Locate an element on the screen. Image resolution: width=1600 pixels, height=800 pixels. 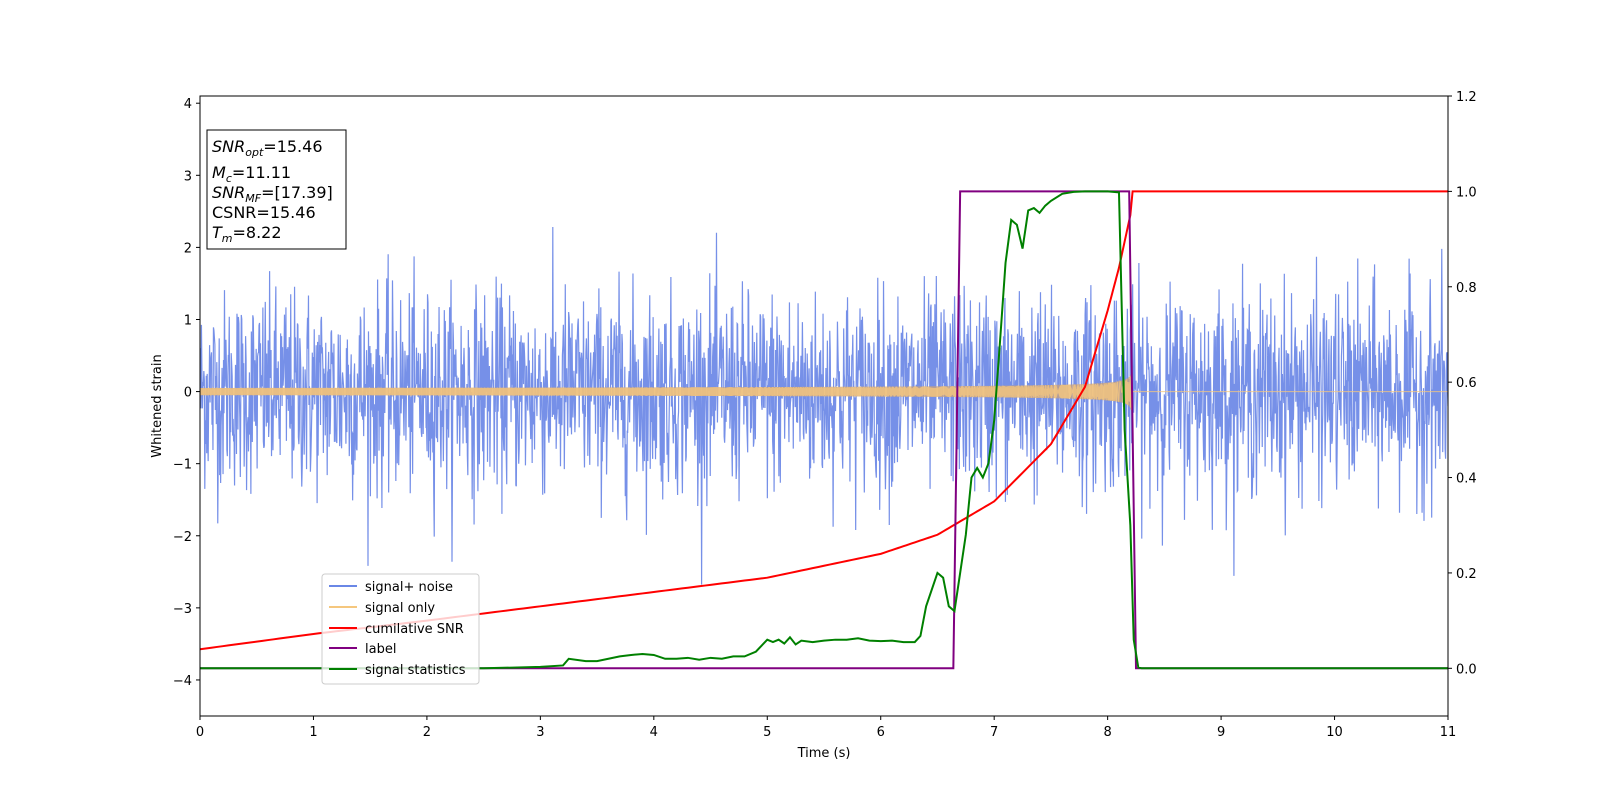
legend-frame is located at coordinates (400, 629).